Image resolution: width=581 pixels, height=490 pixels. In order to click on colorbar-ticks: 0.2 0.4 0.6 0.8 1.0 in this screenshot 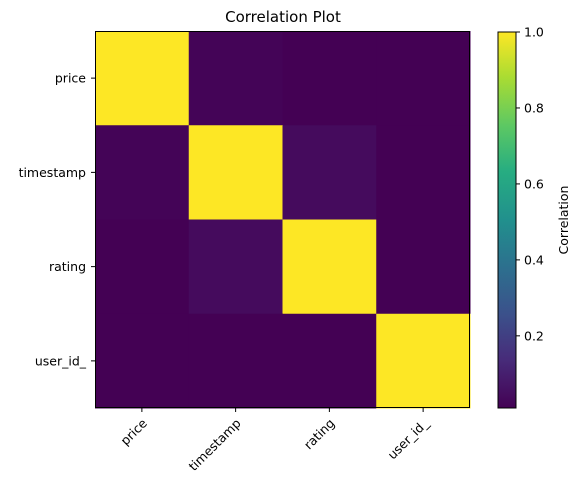, I will do `click(530, 184)`.